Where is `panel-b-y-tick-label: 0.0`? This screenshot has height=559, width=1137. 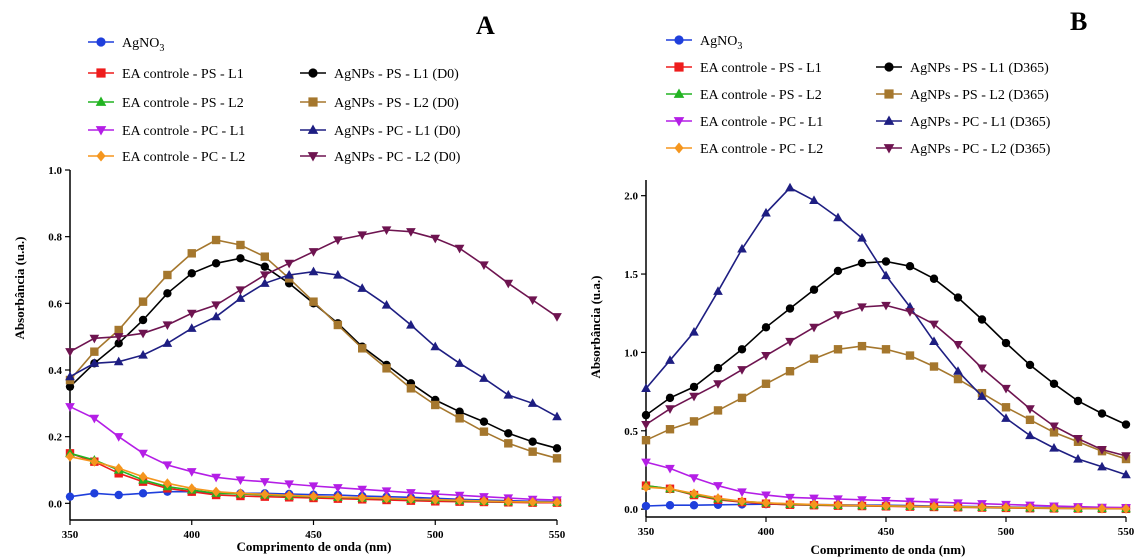
panel-b-y-tick-label: 0.0 is located at coordinates (631, 510).